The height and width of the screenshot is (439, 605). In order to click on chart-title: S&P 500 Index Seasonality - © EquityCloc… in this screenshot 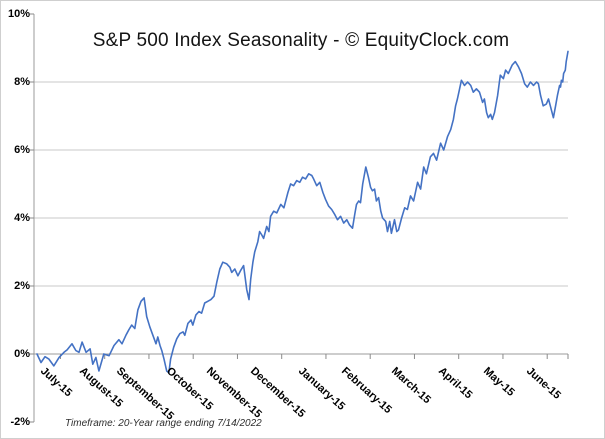, I will do `click(301, 40)`.